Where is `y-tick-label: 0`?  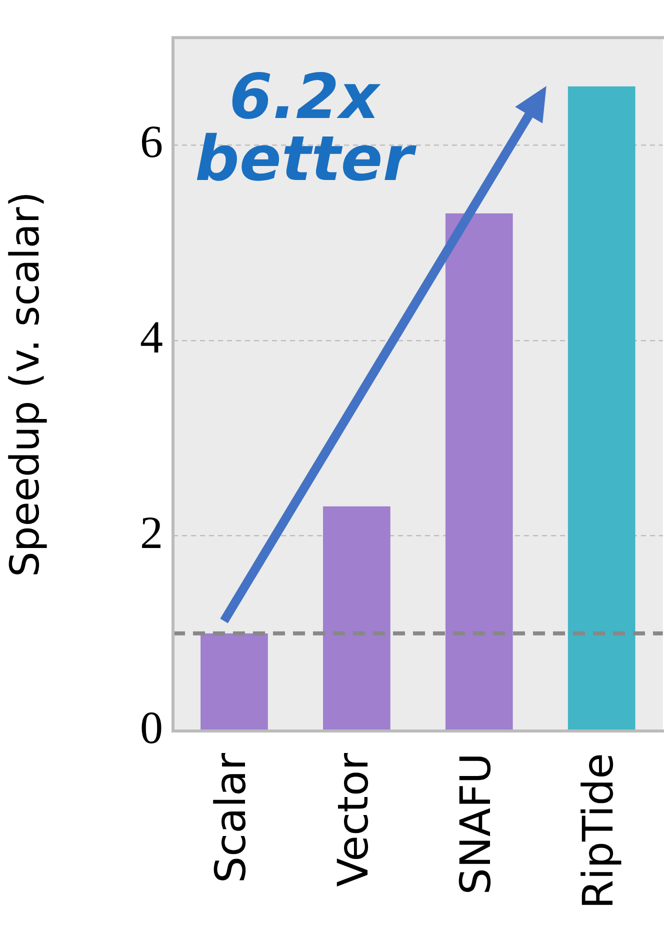
y-tick-label: 0 is located at coordinates (151, 728).